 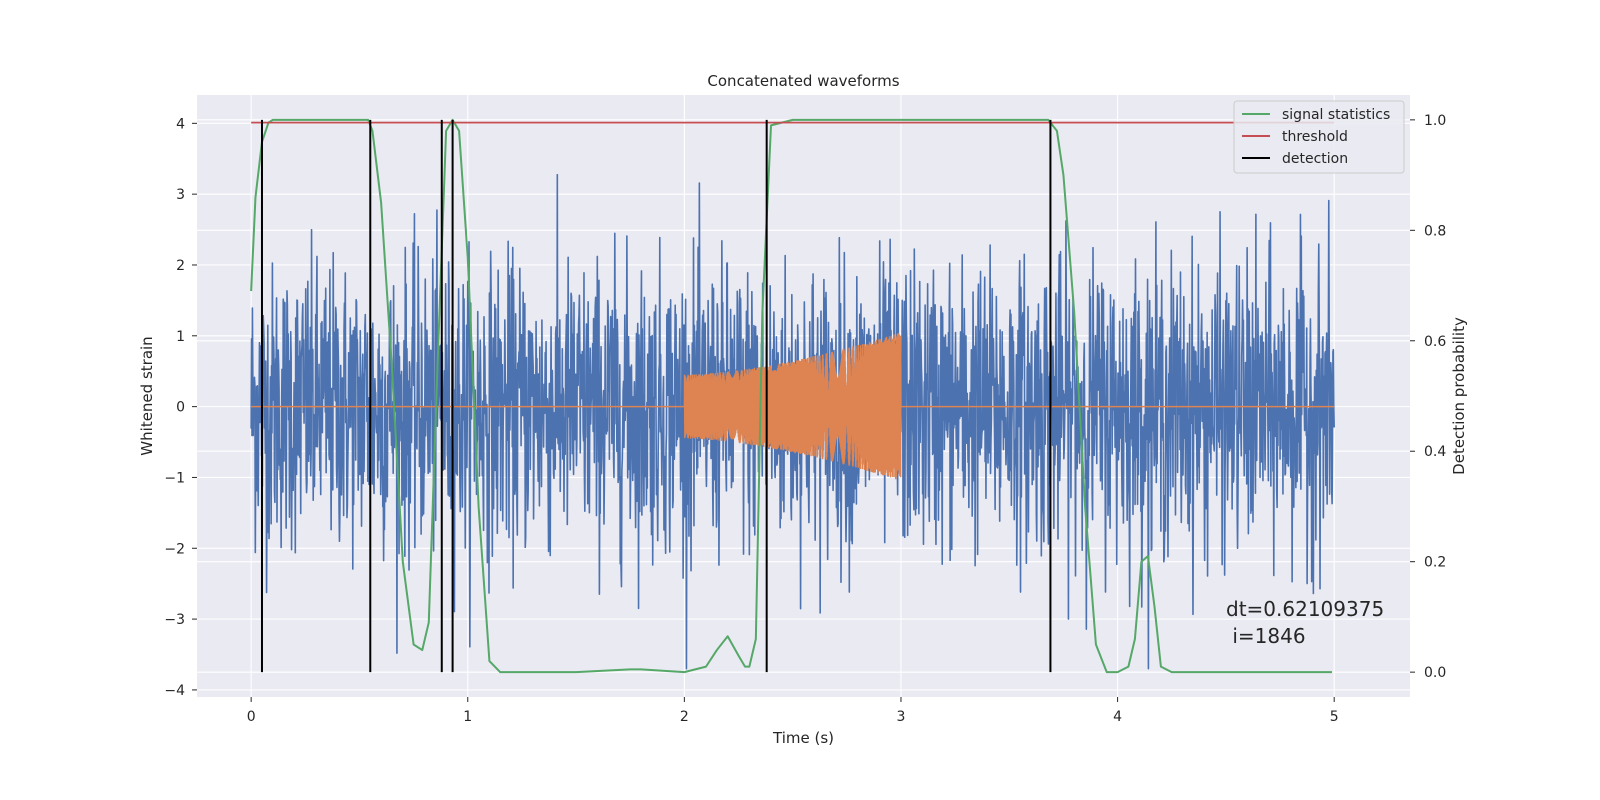 I want to click on x-tick-label: 0, so click(x=251, y=717).